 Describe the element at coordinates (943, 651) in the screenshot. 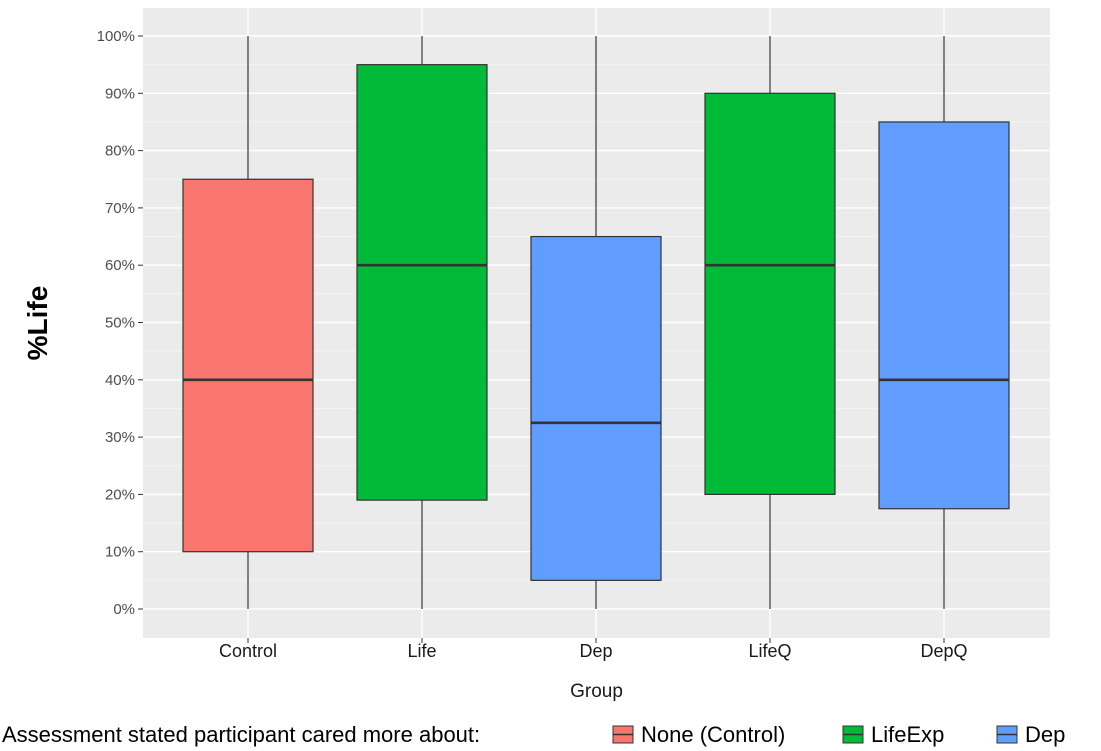

I see `x-tick-label: DepQ` at that location.